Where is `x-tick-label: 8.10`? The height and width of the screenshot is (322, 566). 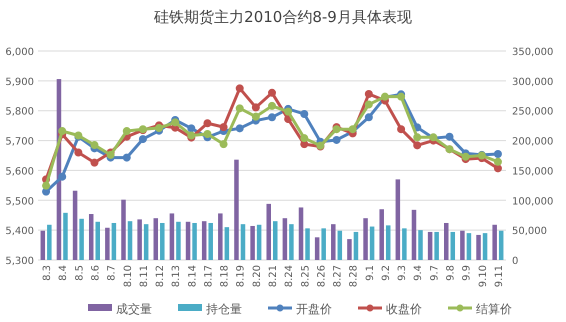 x-tick-label: 8.10 is located at coordinates (128, 276).